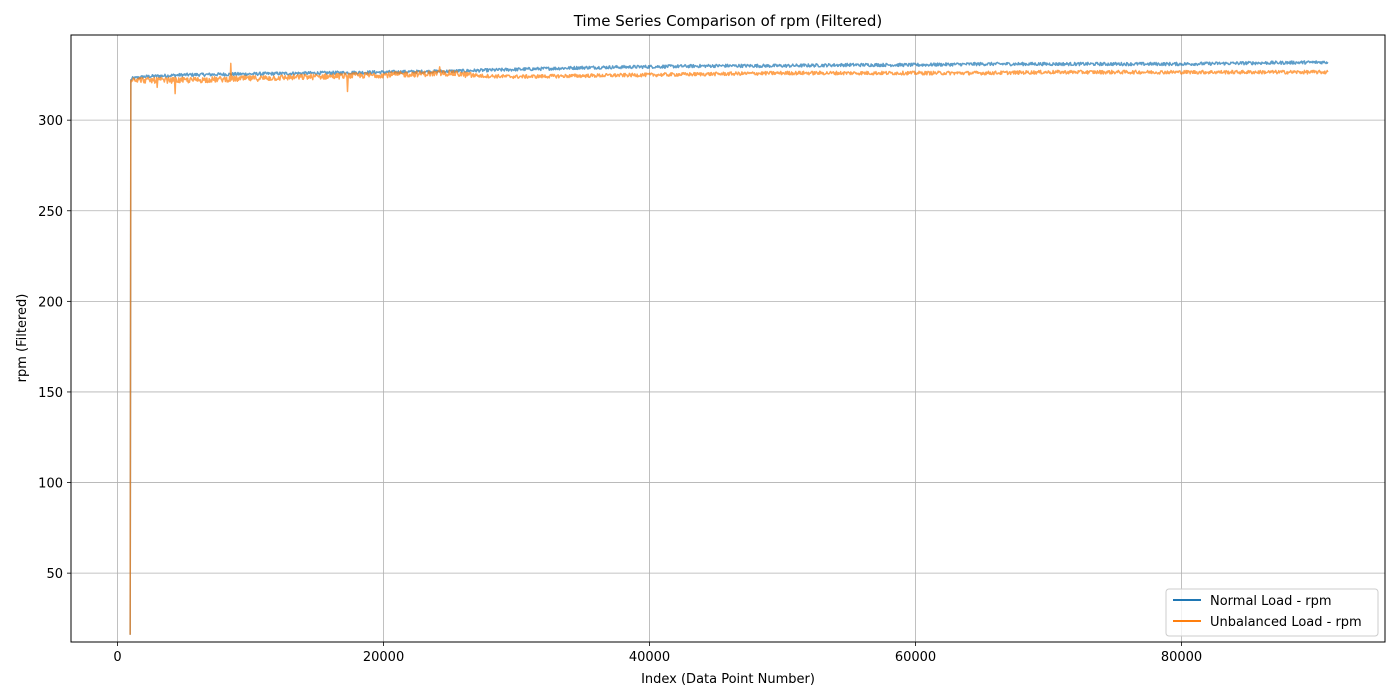  I want to click on legend-box, so click(1272, 612).